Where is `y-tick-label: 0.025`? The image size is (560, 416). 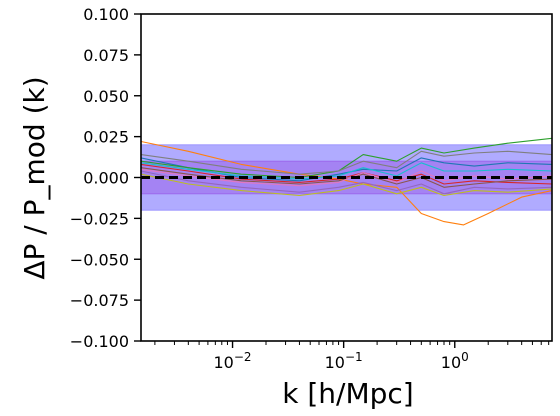
y-tick-label: 0.025 is located at coordinates (106, 137).